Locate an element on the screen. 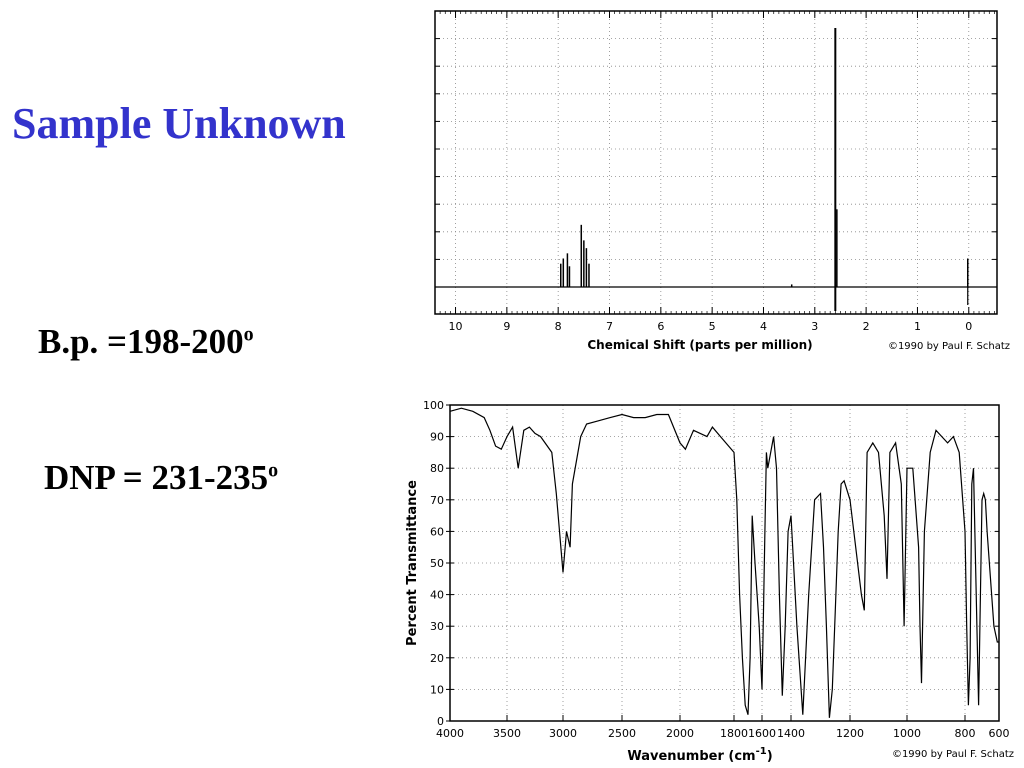 This screenshot has height=768, width=1024. ir-x-tick-label: 800 is located at coordinates (965, 733).